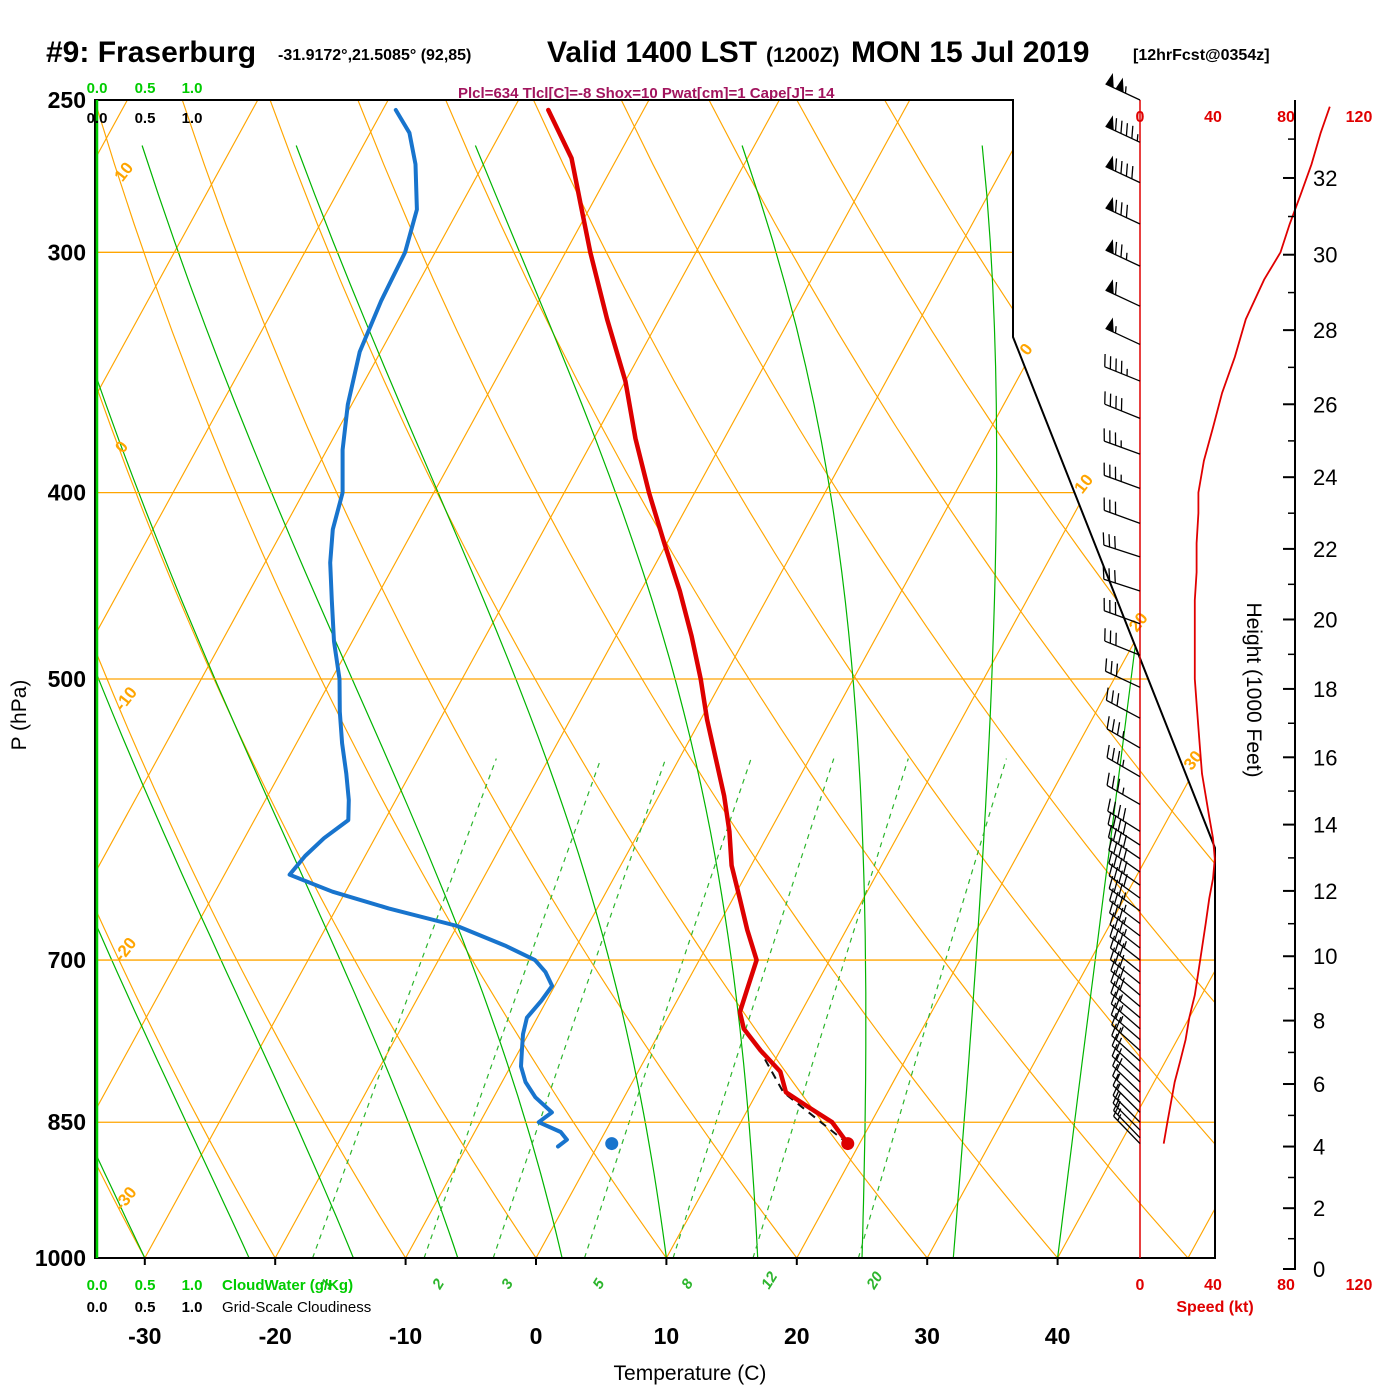  Describe the element at coordinates (848, 1144) in the screenshot. I see `surface-temp-dot` at that location.